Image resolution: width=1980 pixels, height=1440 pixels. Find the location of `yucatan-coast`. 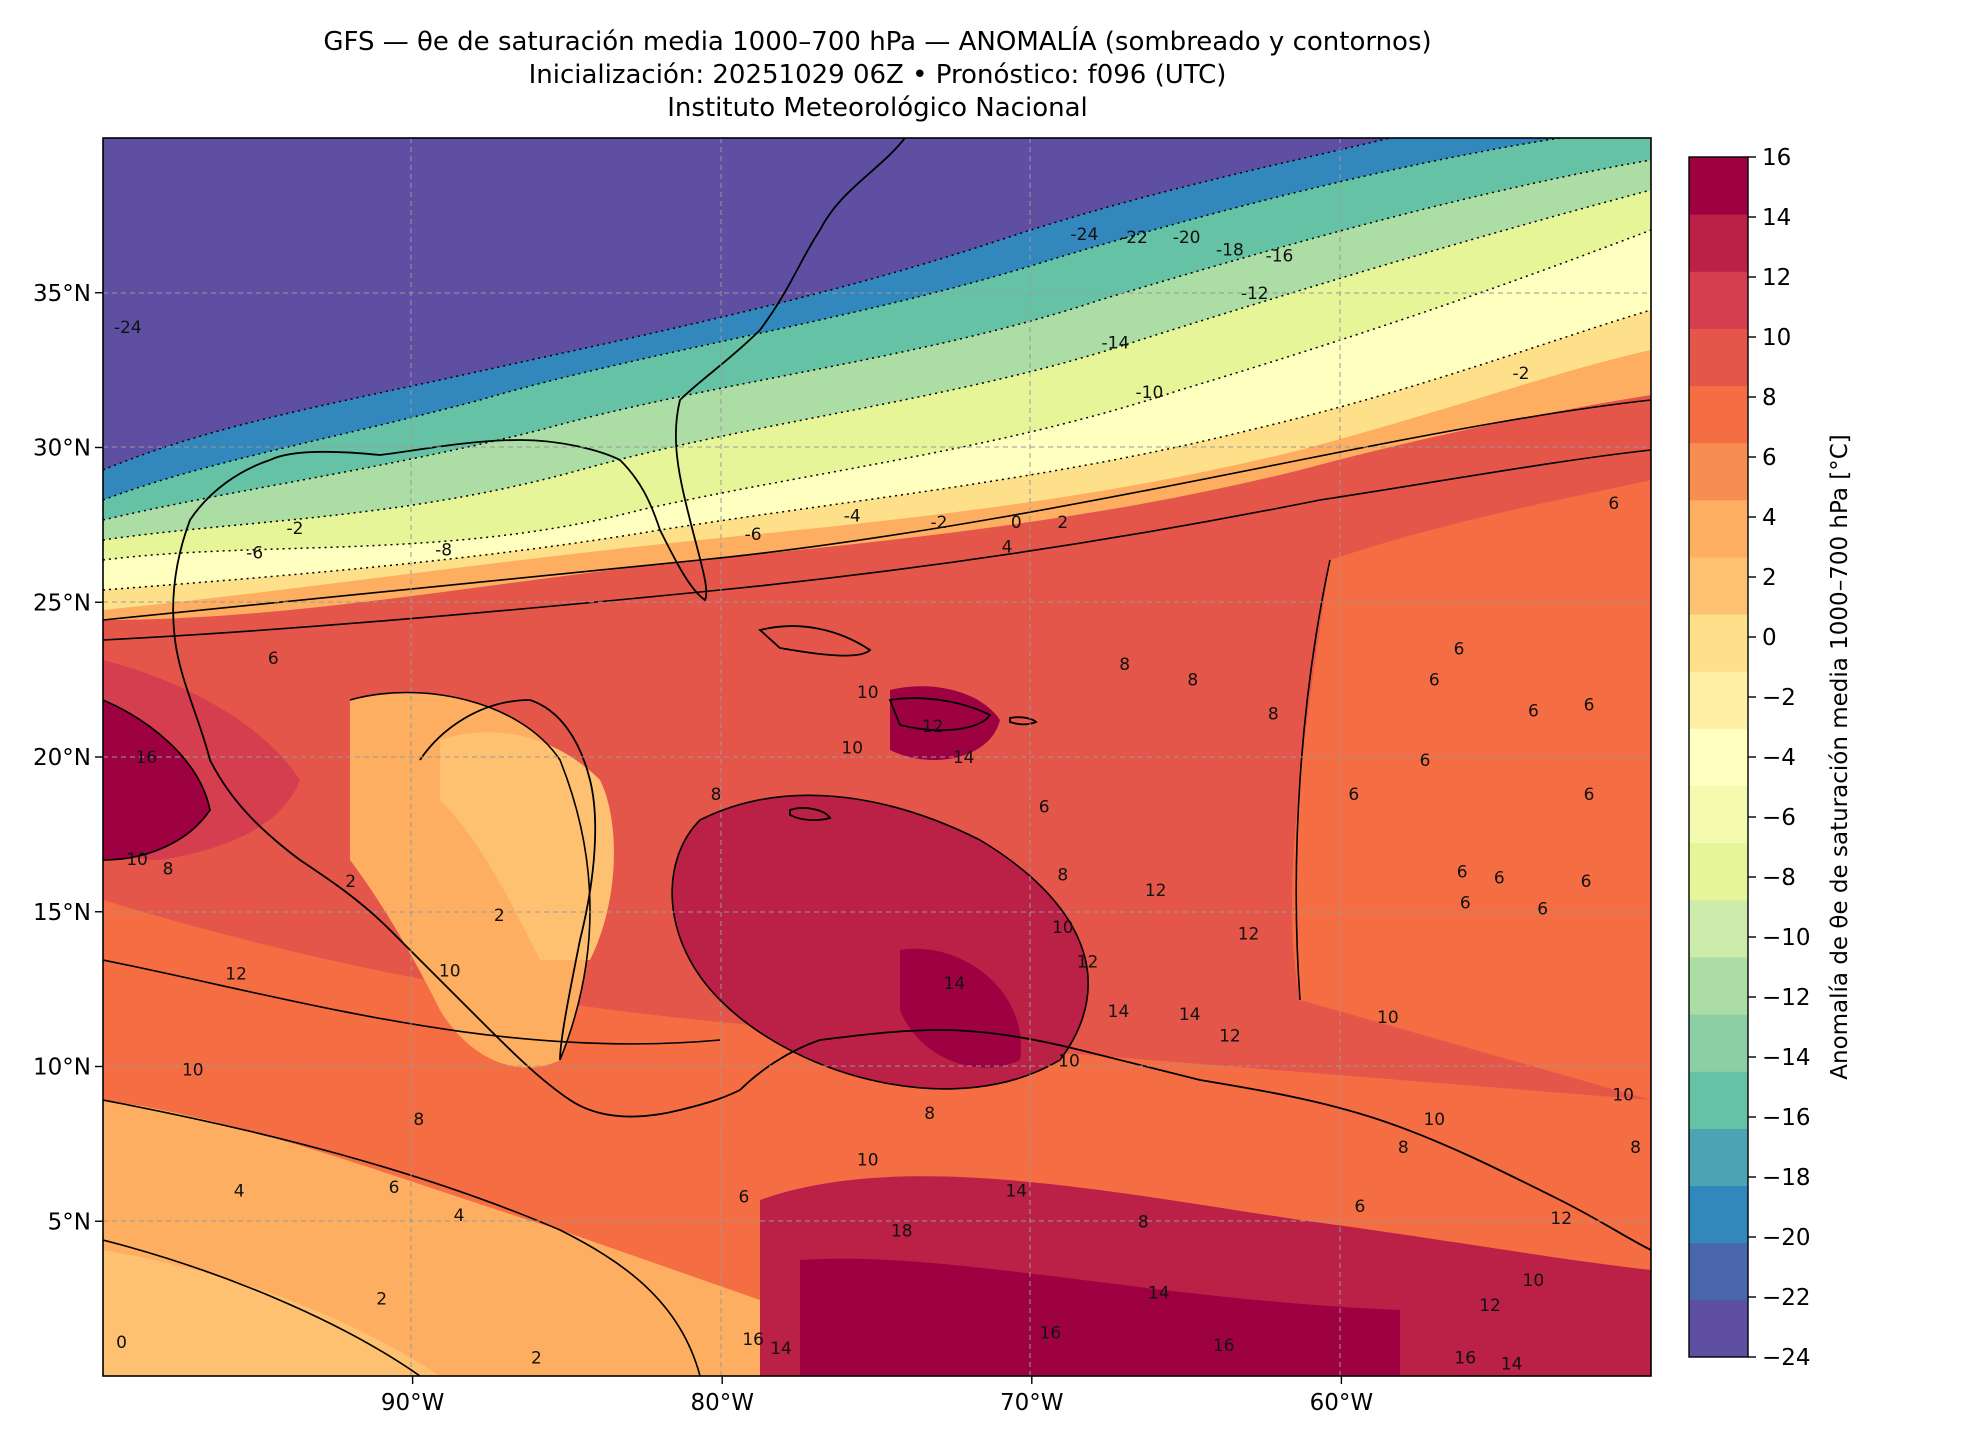

yucatan-coast is located at coordinates (508, 880).